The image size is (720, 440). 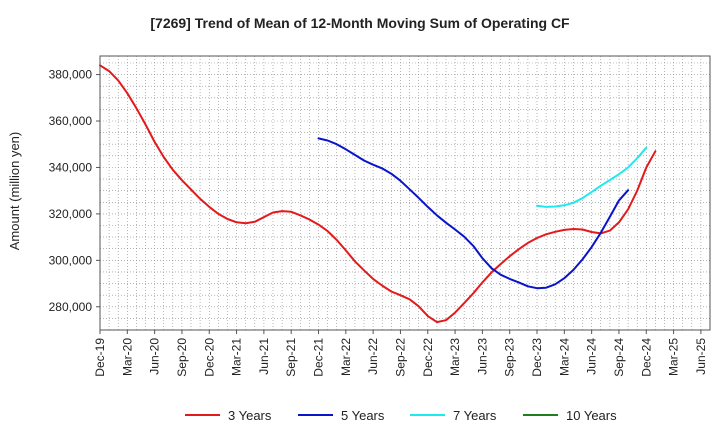 I want to click on x-tick-label: Sep-23, so click(x=510, y=357).